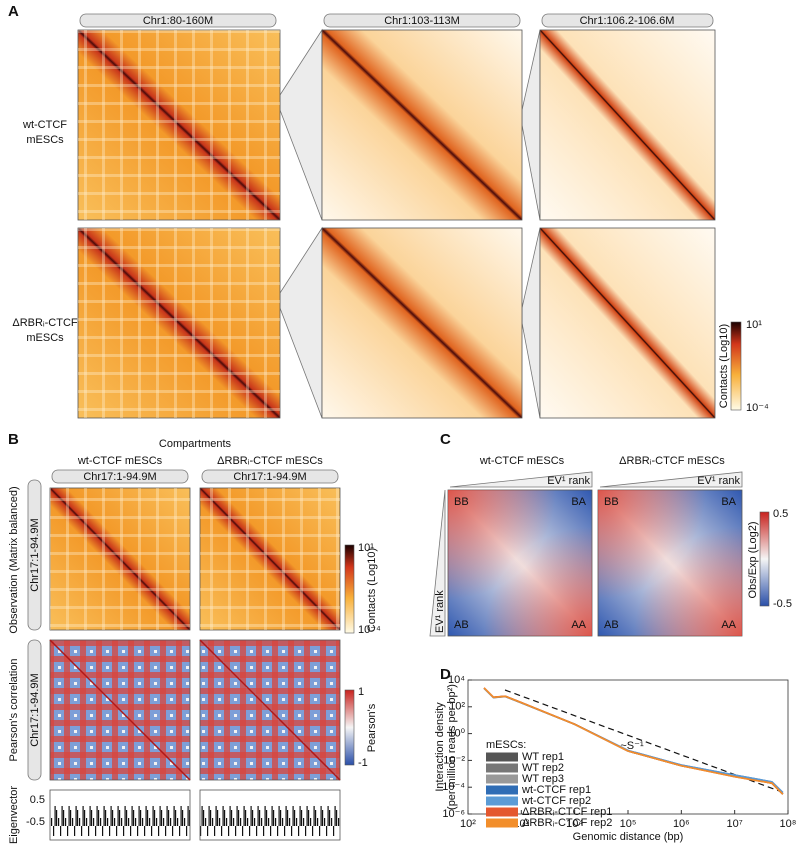 The image size is (800, 845). Describe the element at coordinates (506, 745) in the screenshot. I see `legend-title: mESCs:` at that location.